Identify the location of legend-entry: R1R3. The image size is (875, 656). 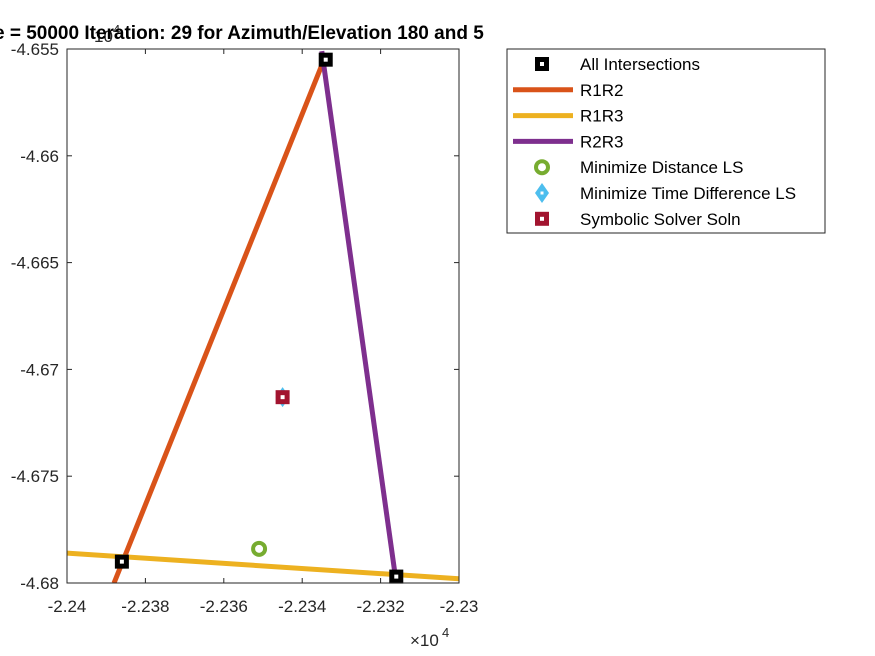
(568, 116).